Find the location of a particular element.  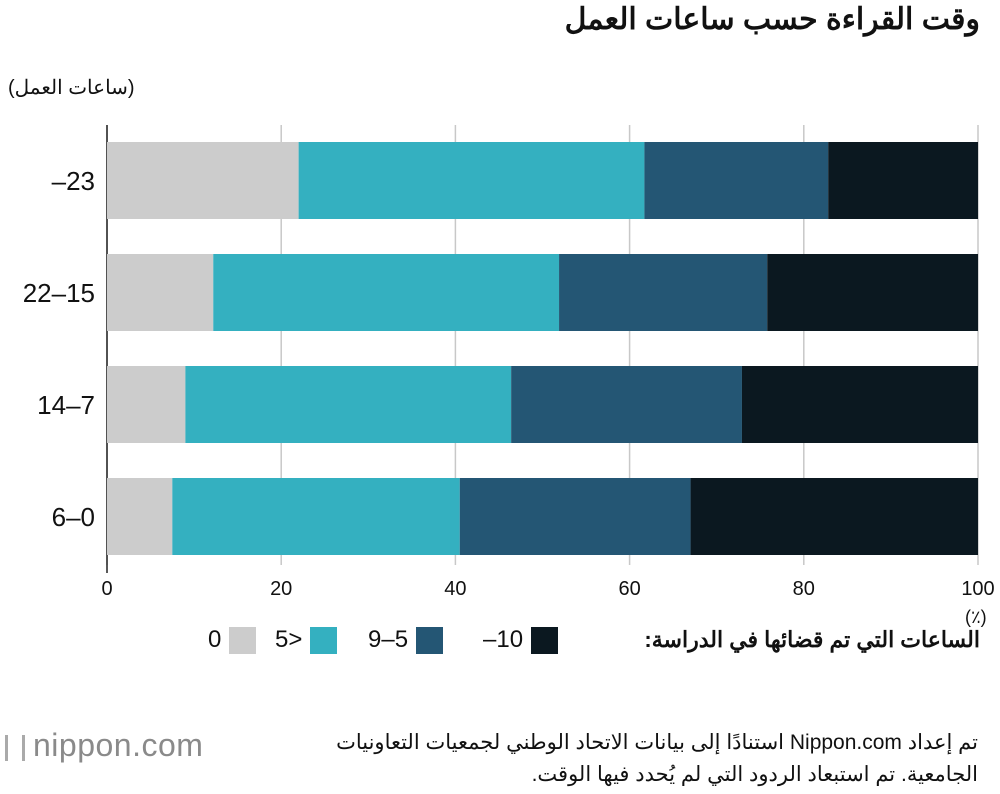

legend-label: 0 is located at coordinates (215, 639).